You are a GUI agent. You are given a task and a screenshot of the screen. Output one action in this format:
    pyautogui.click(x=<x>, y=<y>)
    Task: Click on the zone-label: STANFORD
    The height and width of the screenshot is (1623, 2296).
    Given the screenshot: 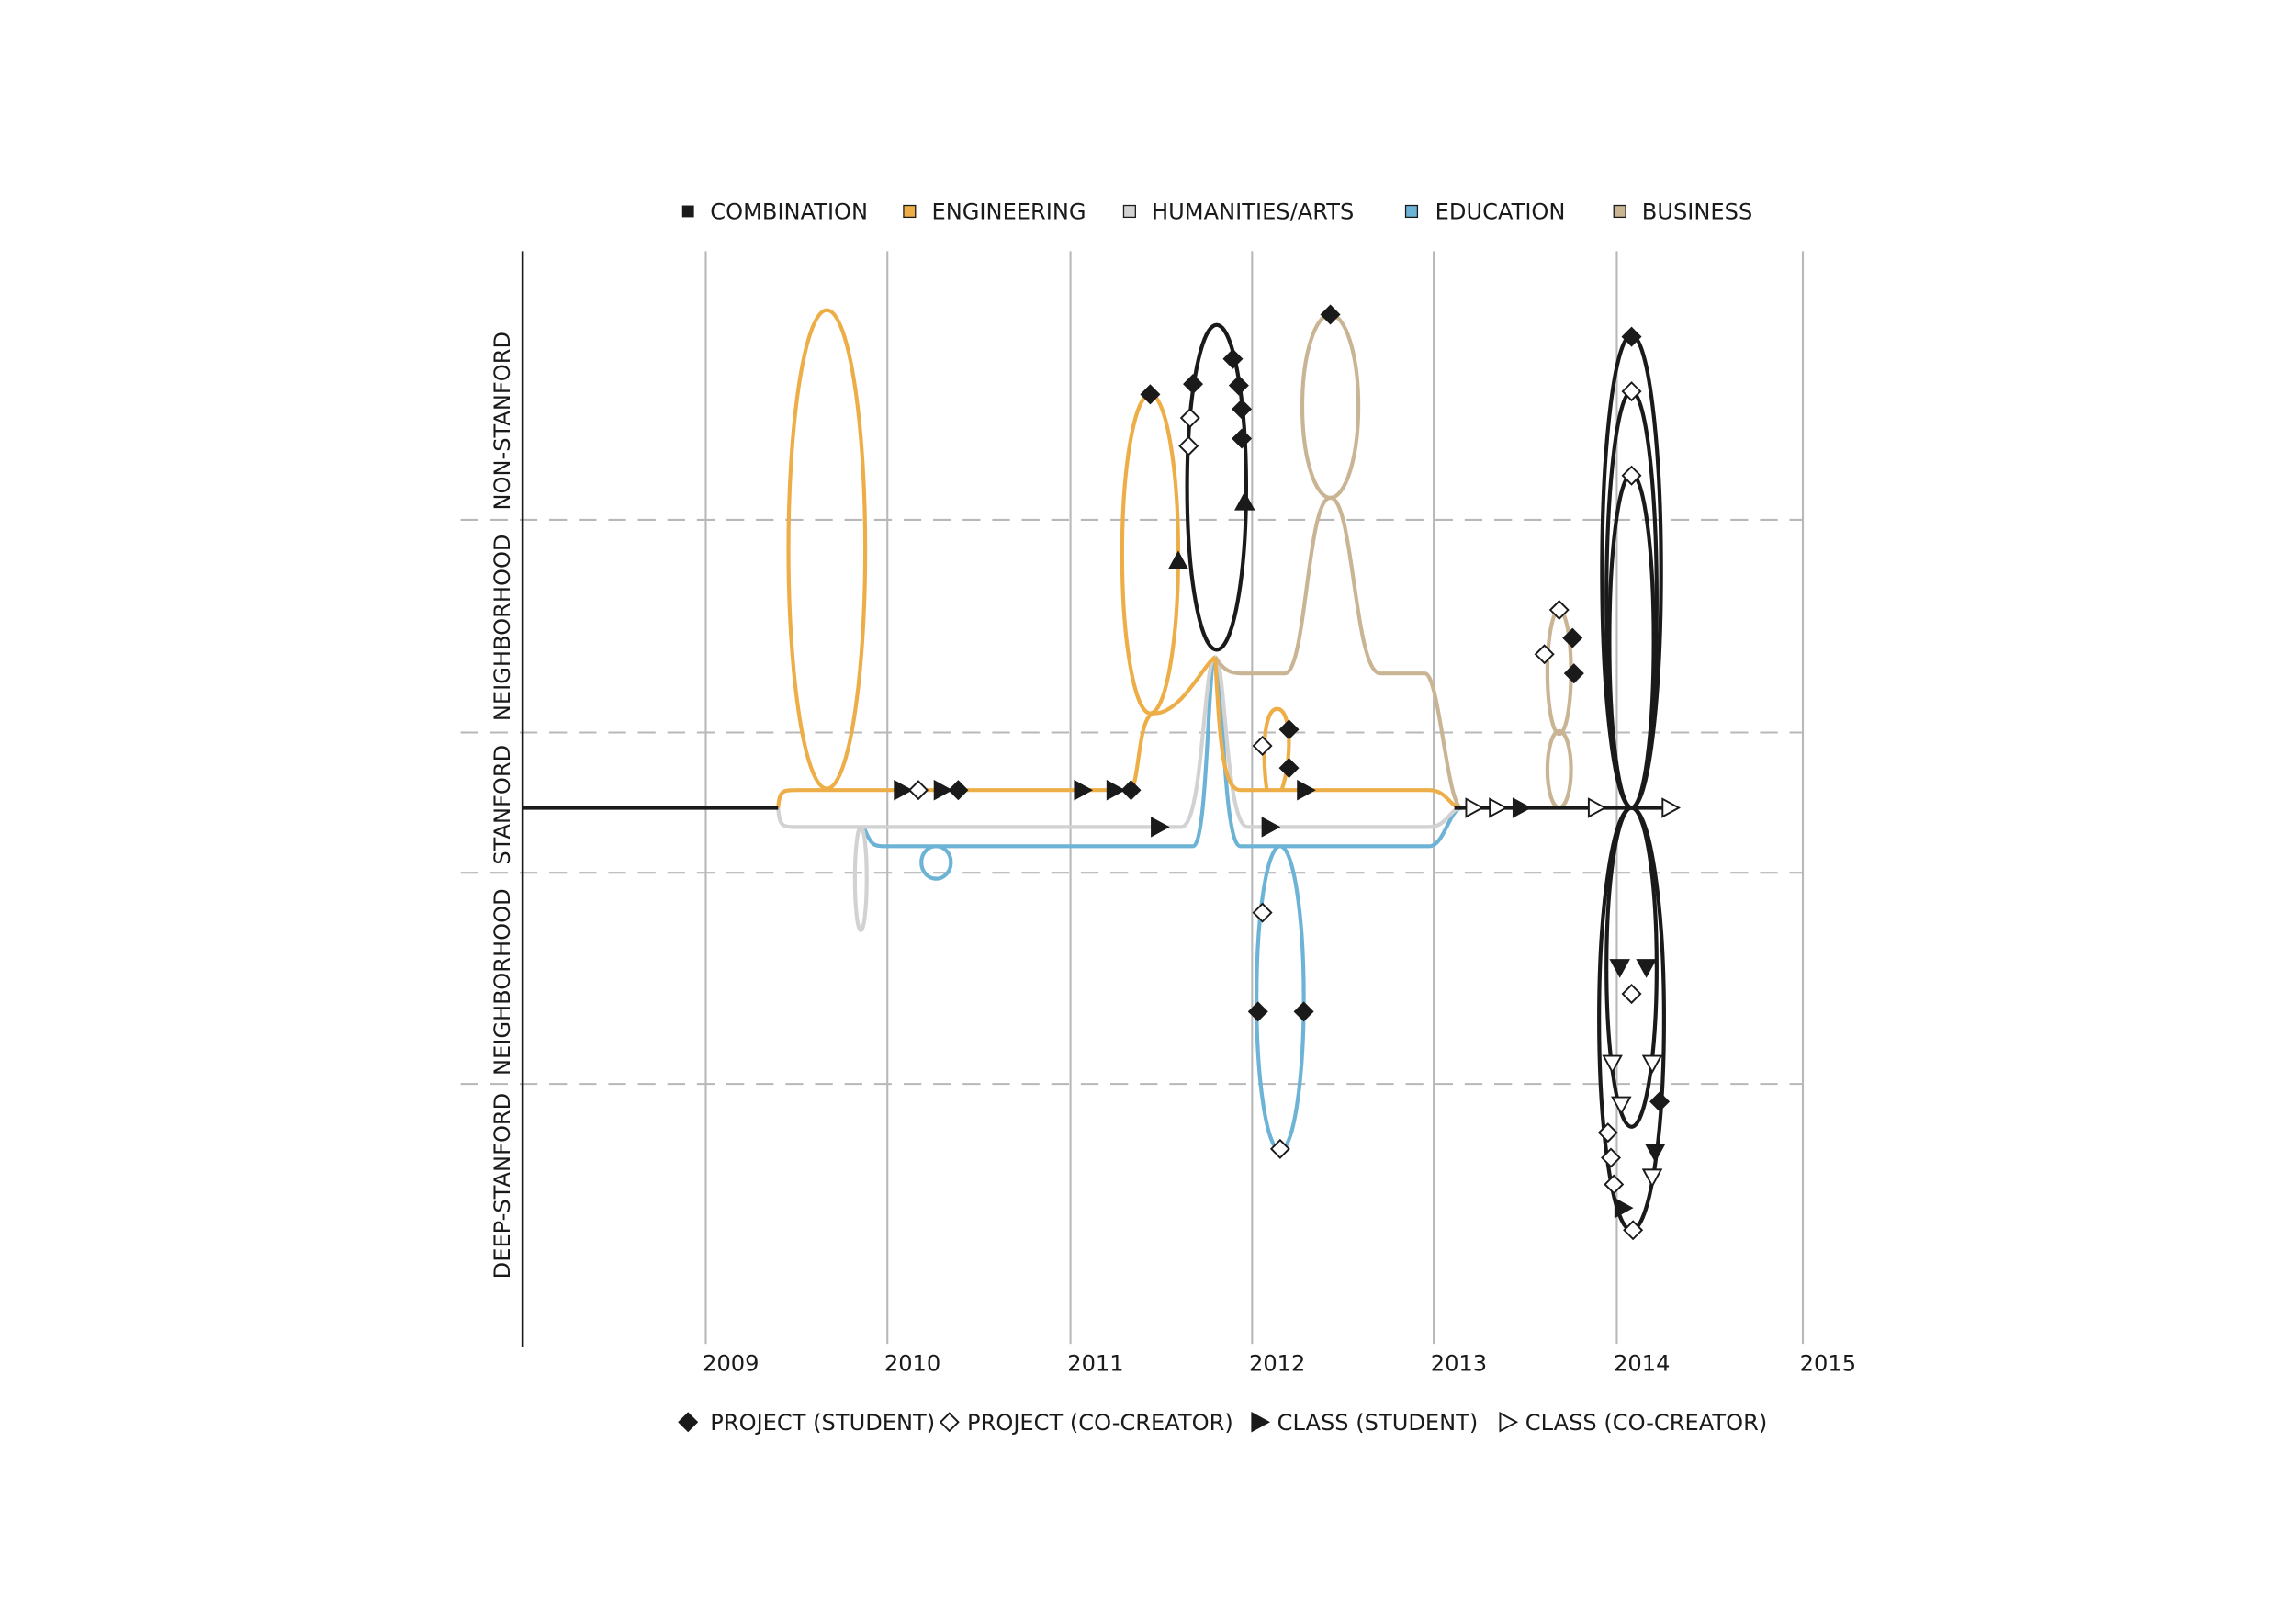 What is the action you would take?
    pyautogui.click(x=502, y=805)
    